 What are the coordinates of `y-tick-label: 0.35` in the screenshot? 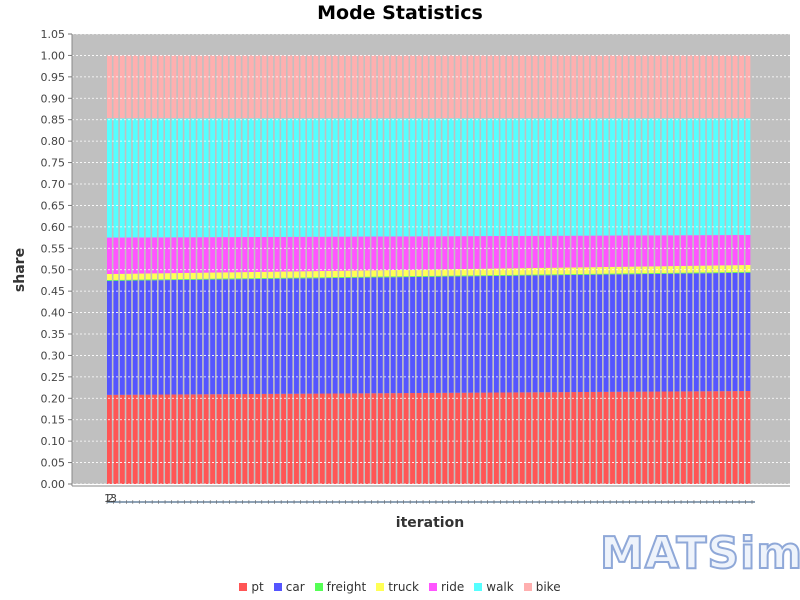 It's located at (53, 334).